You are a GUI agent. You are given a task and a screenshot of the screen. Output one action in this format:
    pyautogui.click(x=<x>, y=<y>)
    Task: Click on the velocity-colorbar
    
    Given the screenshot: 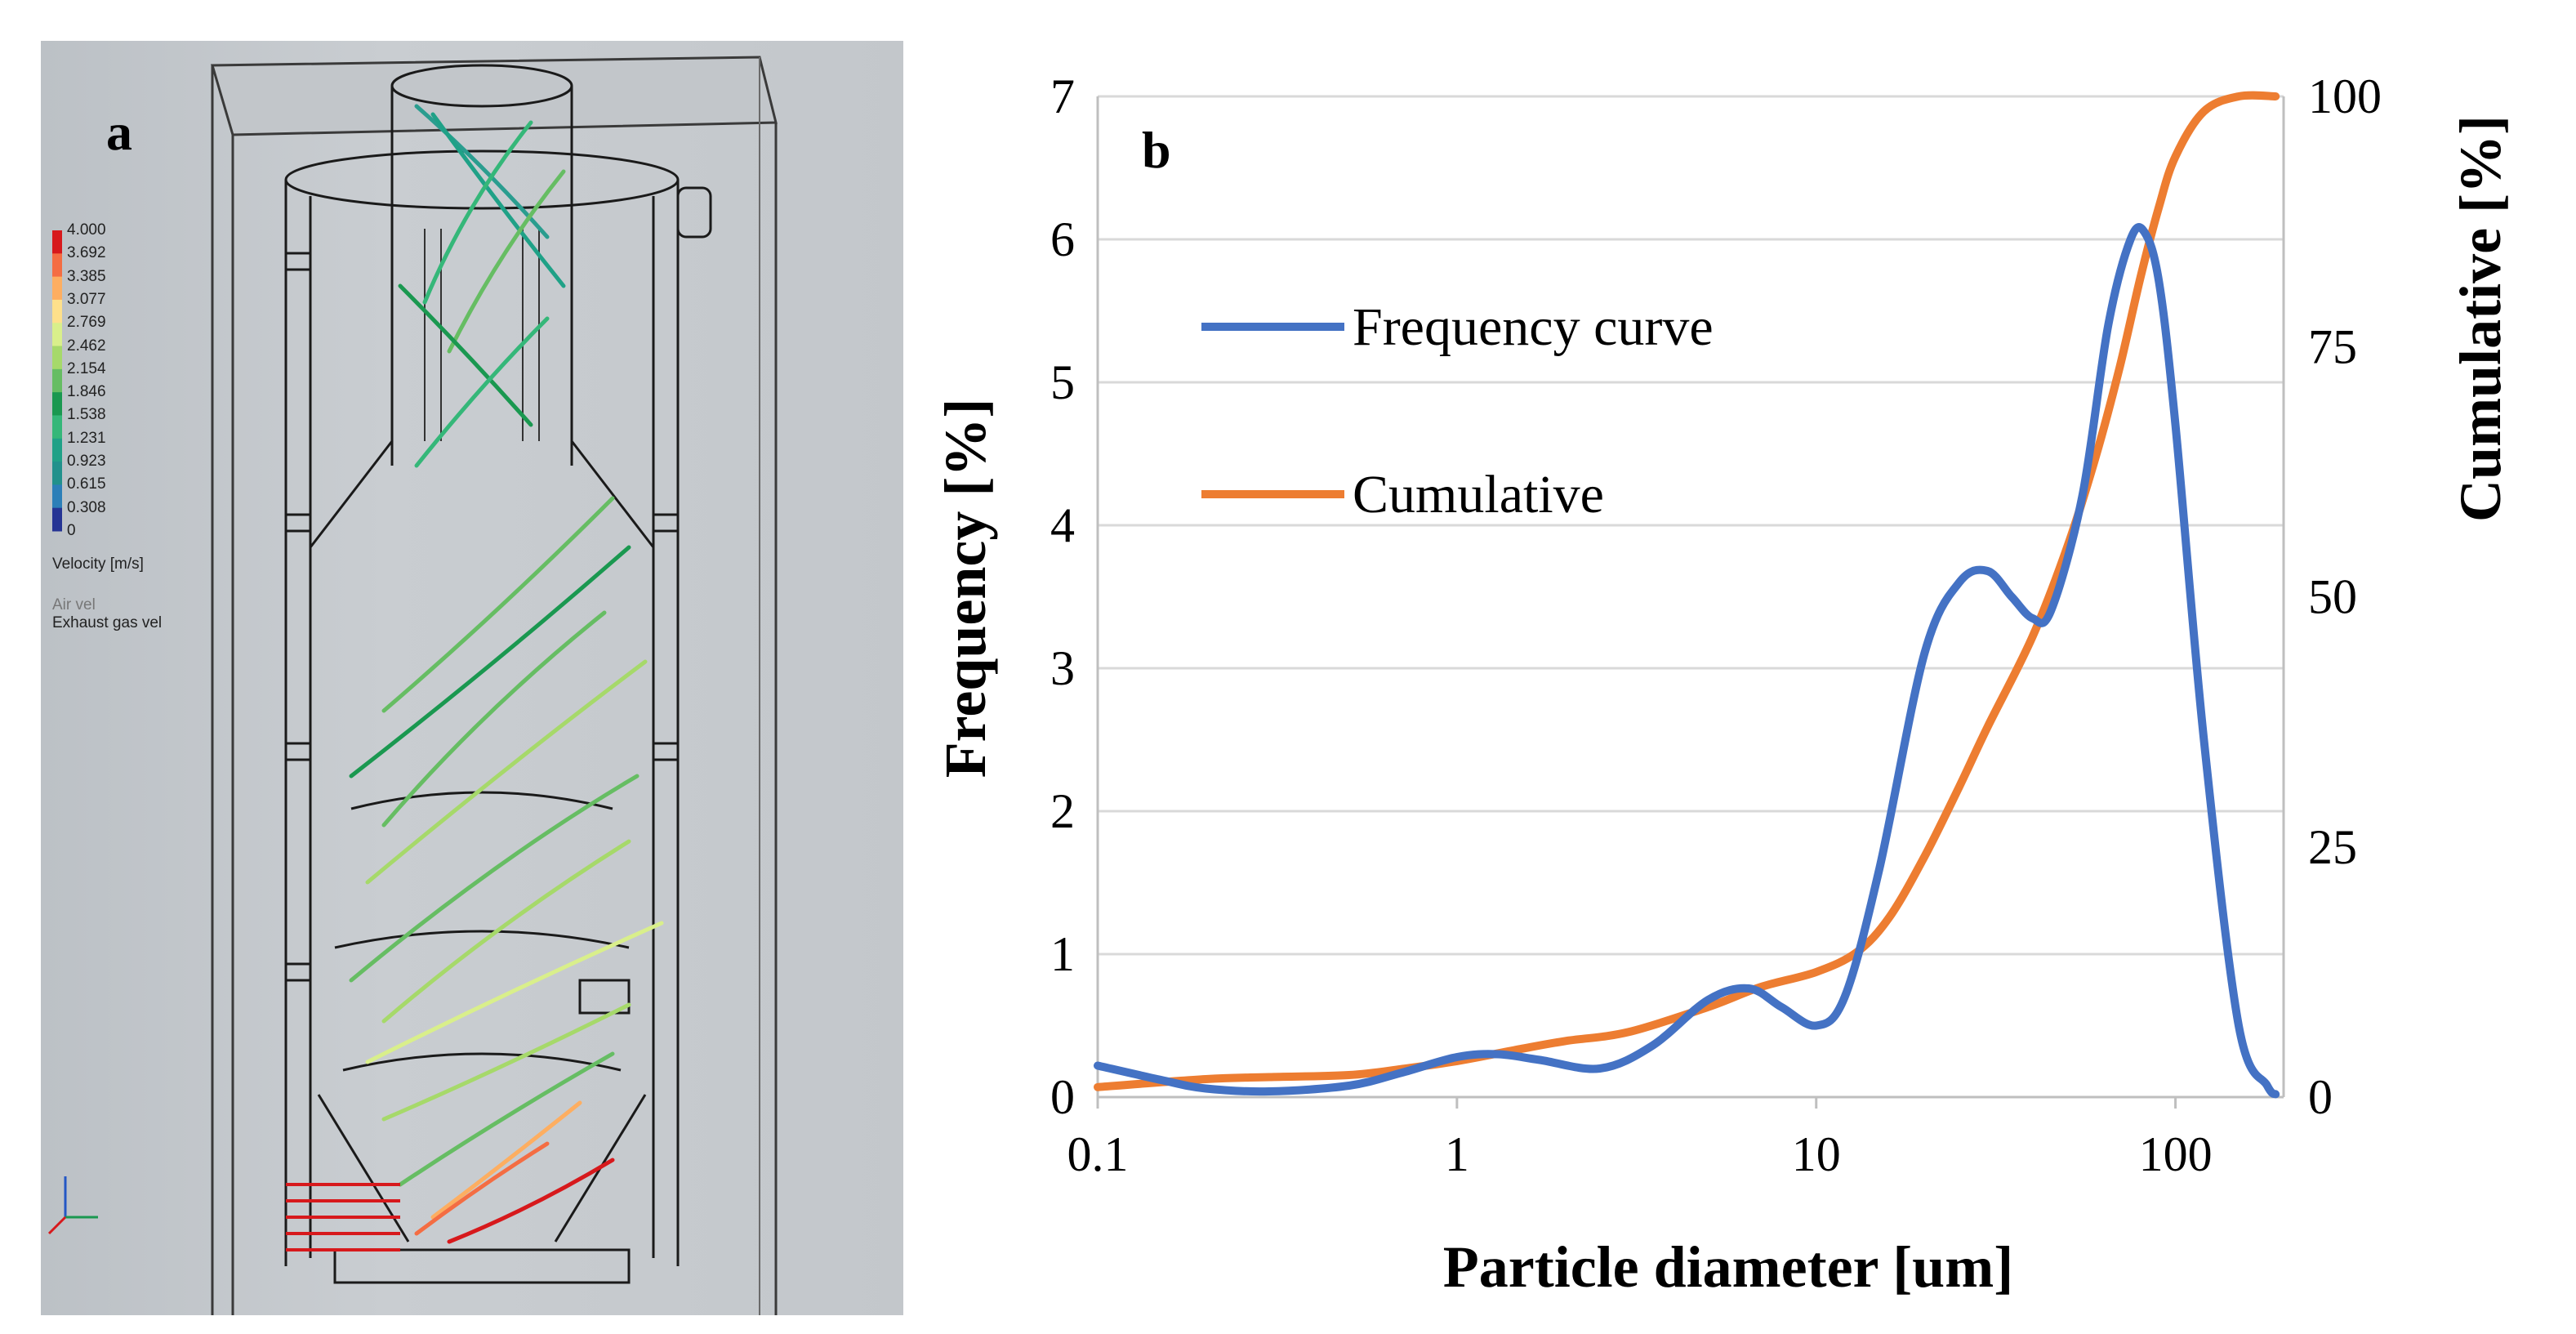 What is the action you would take?
    pyautogui.click(x=57, y=381)
    